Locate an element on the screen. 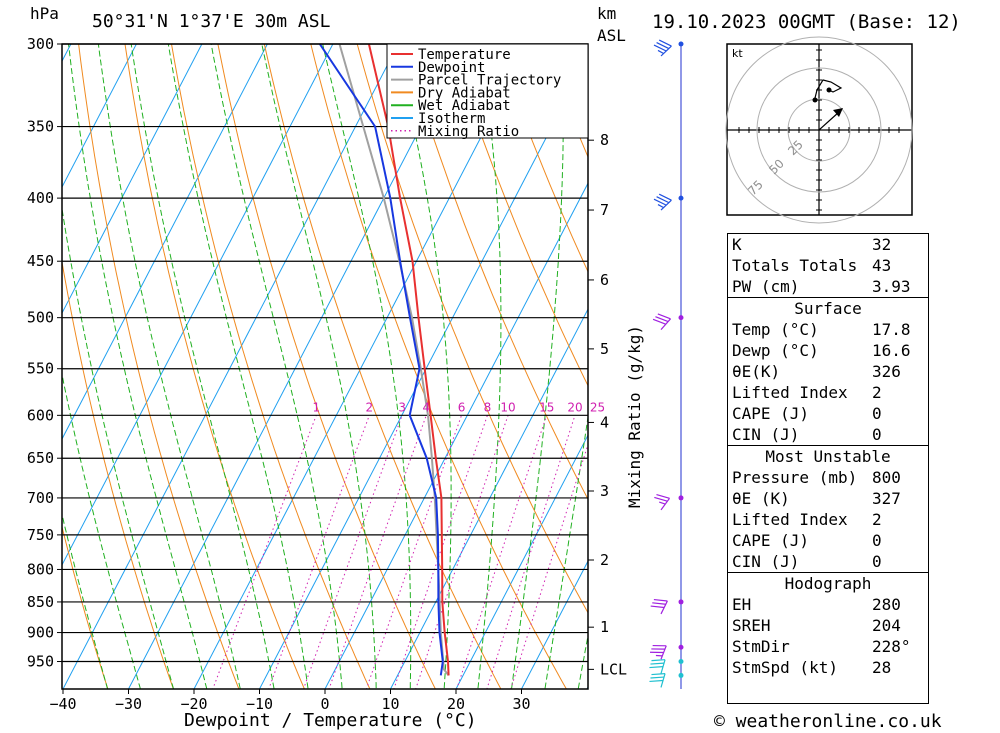 The image size is (1000, 733). height-tick-label: 8 is located at coordinates (604, 140).